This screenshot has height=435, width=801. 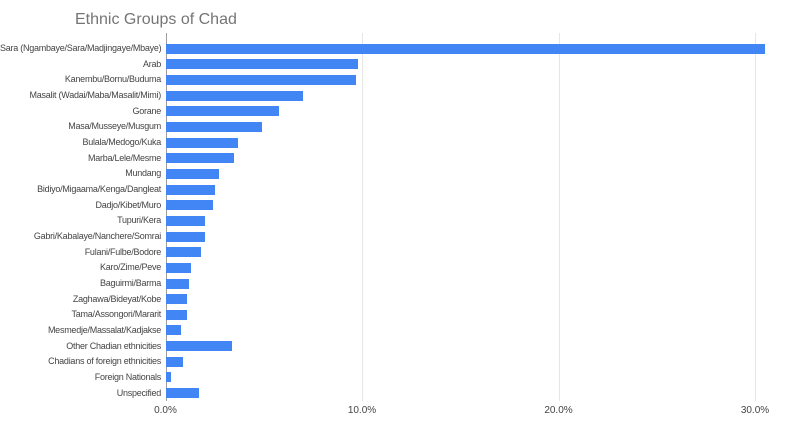 I want to click on bar-unspecified, so click(x=182, y=393).